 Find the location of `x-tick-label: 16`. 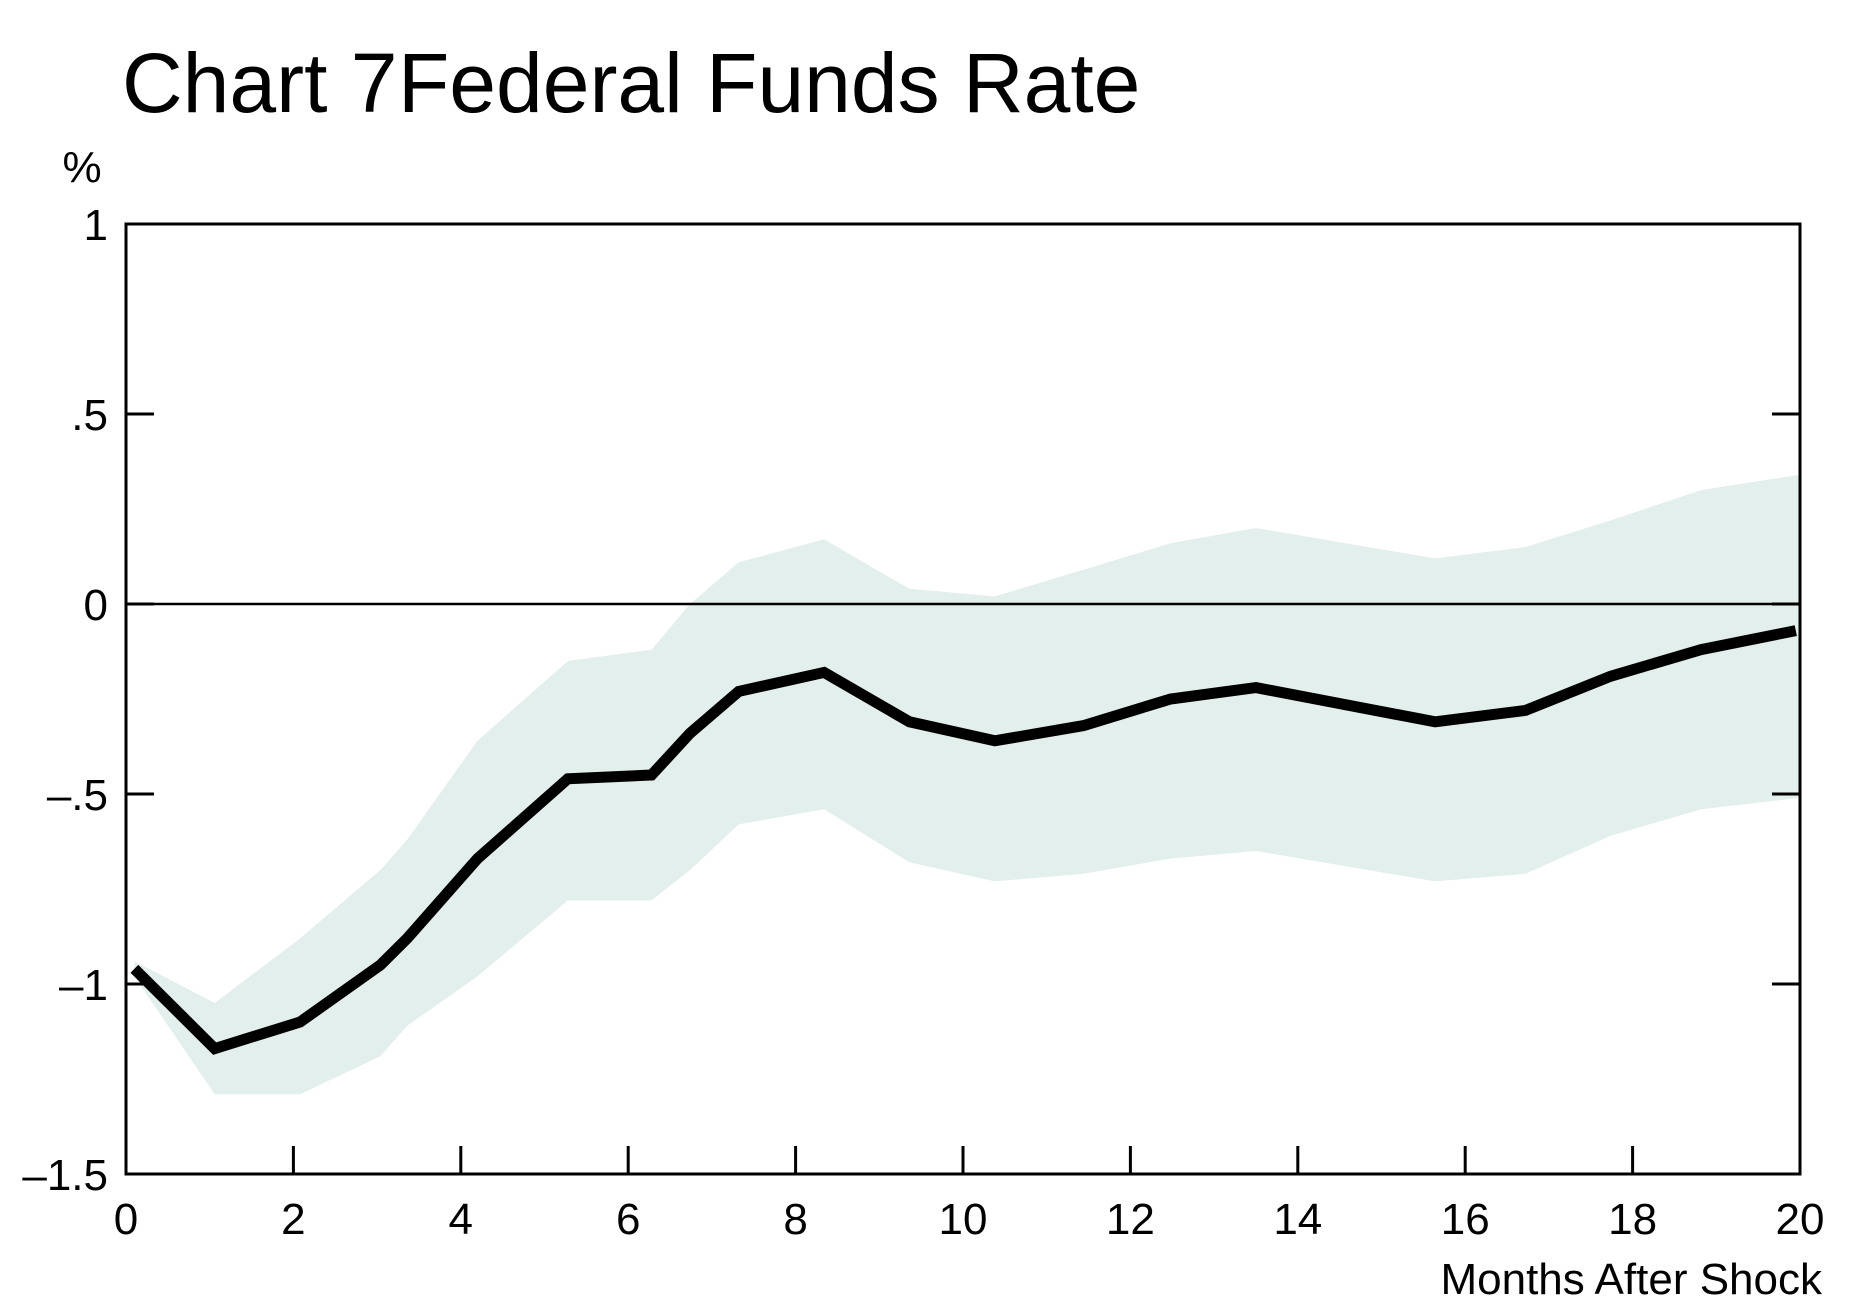

x-tick-label: 16 is located at coordinates (1465, 1219).